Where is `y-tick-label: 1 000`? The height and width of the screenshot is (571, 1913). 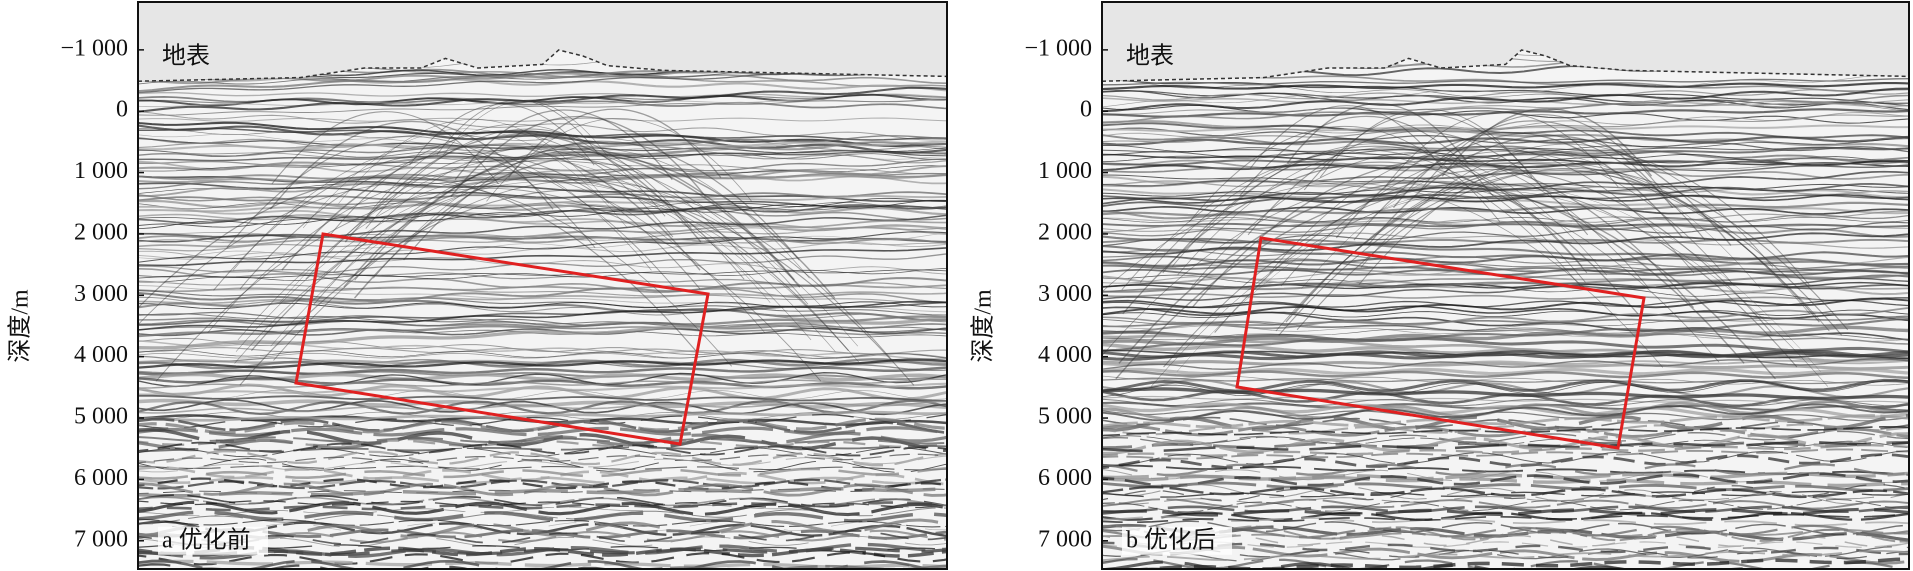 y-tick-label: 1 000 is located at coordinates (101, 171).